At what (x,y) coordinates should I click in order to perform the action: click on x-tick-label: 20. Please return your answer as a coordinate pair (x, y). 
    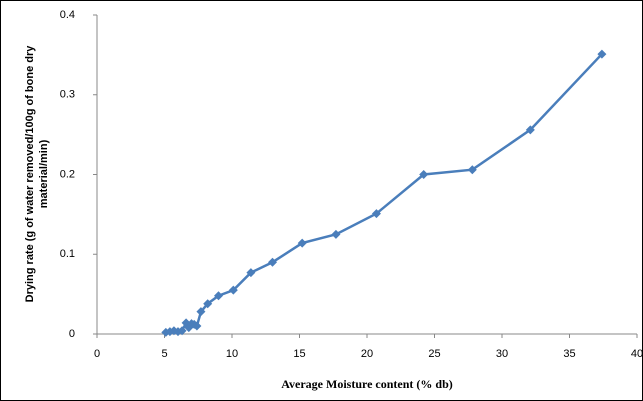
    Looking at the image, I should click on (367, 354).